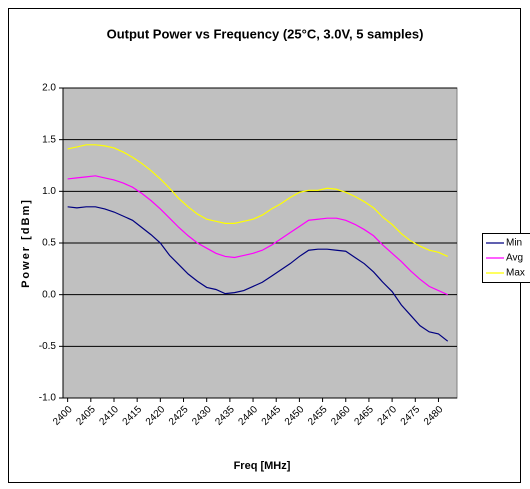  Describe the element at coordinates (514, 243) in the screenshot. I see `legend-label: Min` at that location.